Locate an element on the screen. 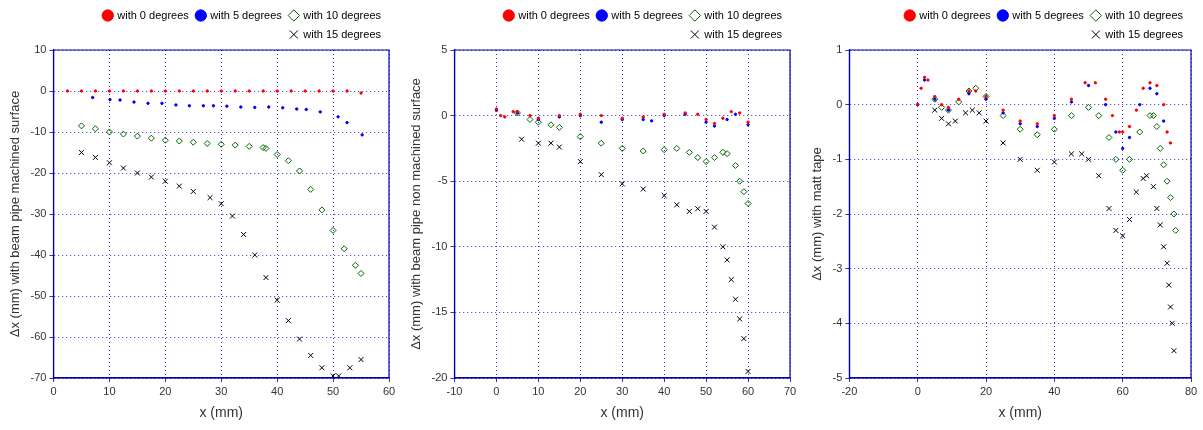  y-tick-label: -60 is located at coordinates (38, 336).